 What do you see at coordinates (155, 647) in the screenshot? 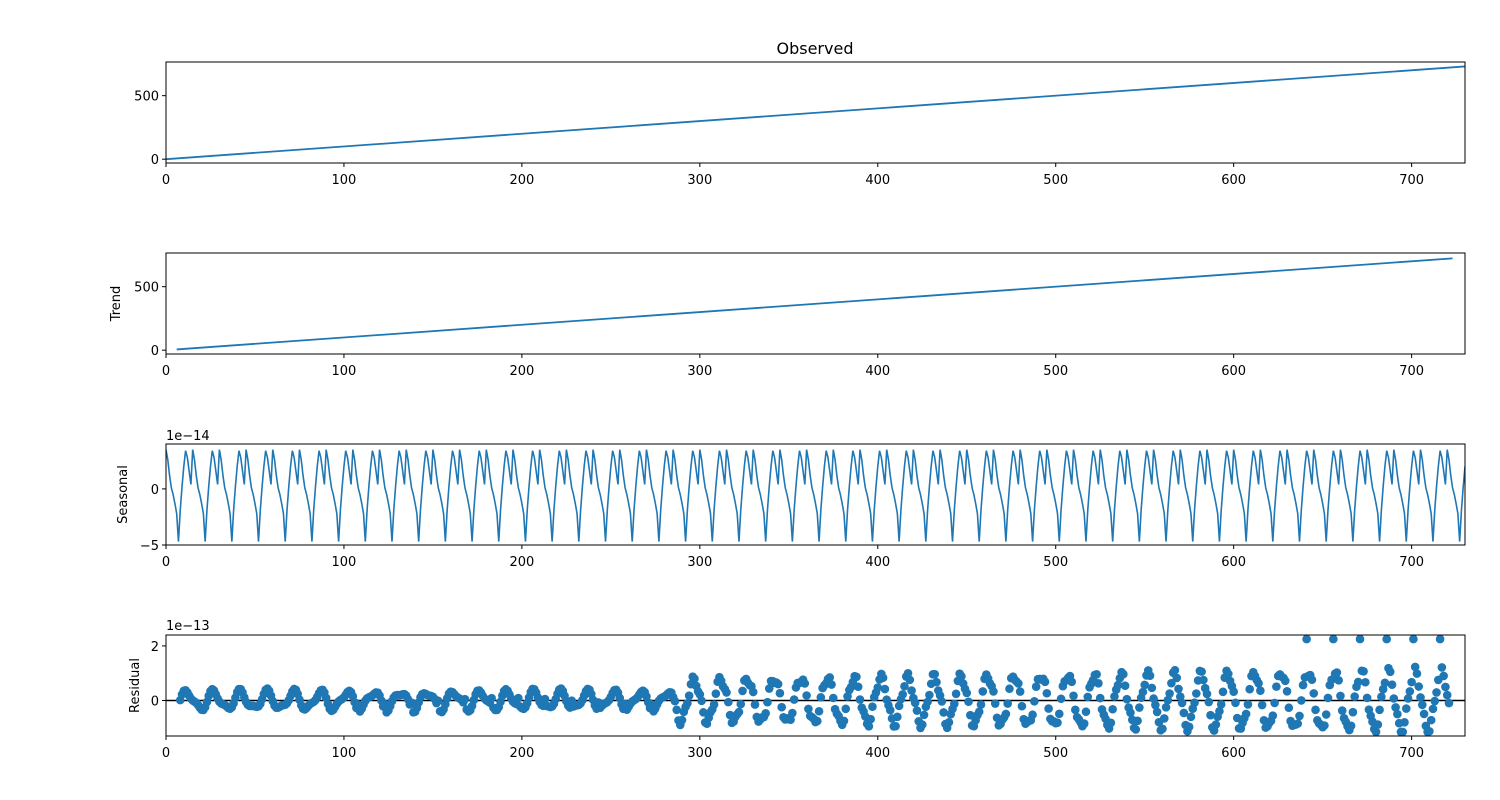
I see `residual-y-tick-label: 2` at bounding box center [155, 647].